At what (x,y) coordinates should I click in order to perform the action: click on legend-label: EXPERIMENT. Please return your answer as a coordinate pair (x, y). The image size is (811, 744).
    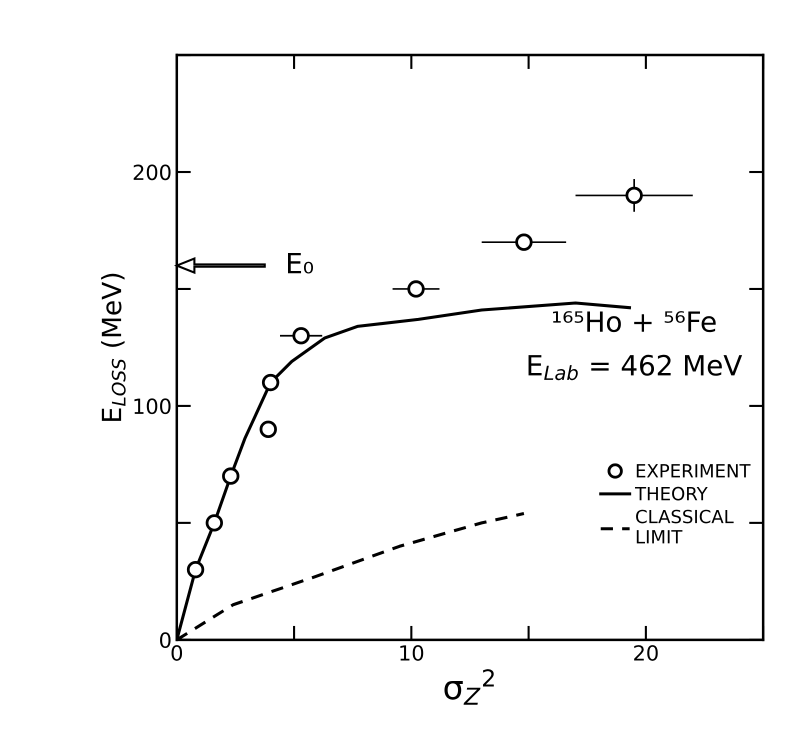
    Looking at the image, I should click on (693, 471).